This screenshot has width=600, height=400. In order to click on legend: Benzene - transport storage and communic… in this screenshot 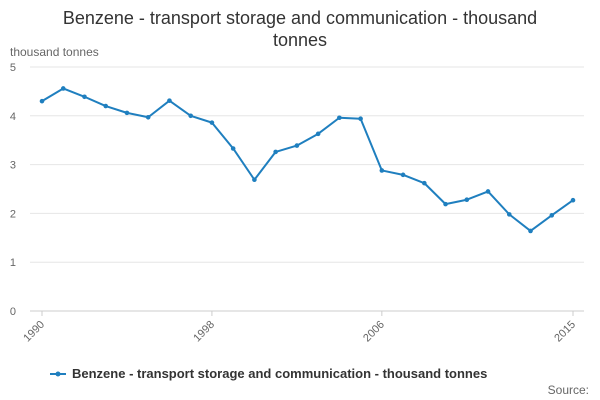, I will do `click(268, 373)`.